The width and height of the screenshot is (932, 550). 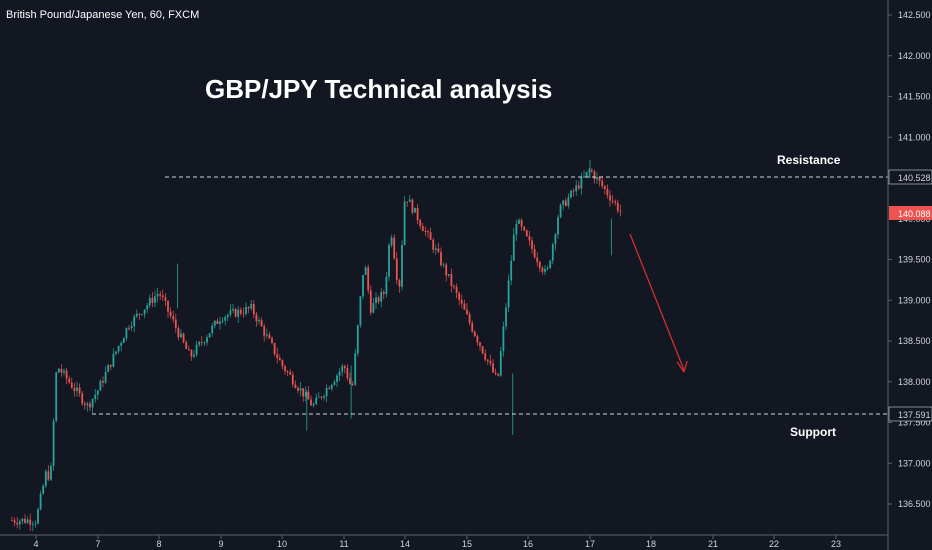 I want to click on support-label: Support, so click(x=813, y=432).